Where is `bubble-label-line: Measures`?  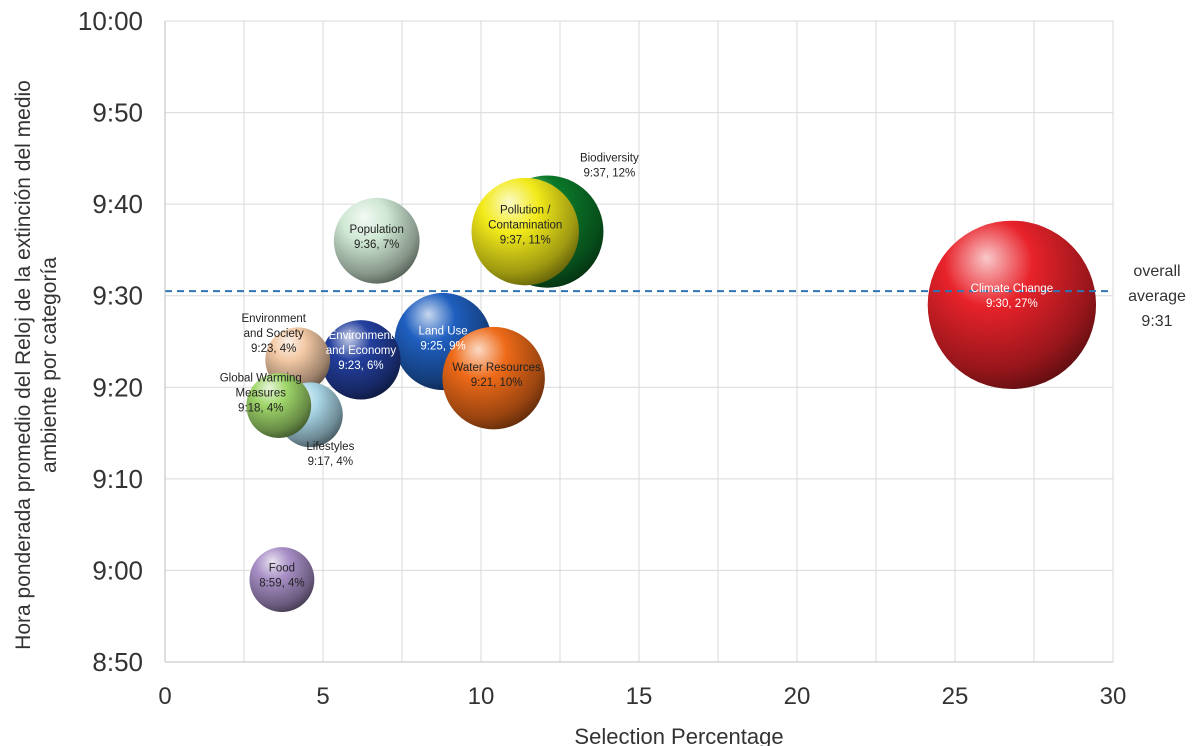 bubble-label-line: Measures is located at coordinates (261, 394).